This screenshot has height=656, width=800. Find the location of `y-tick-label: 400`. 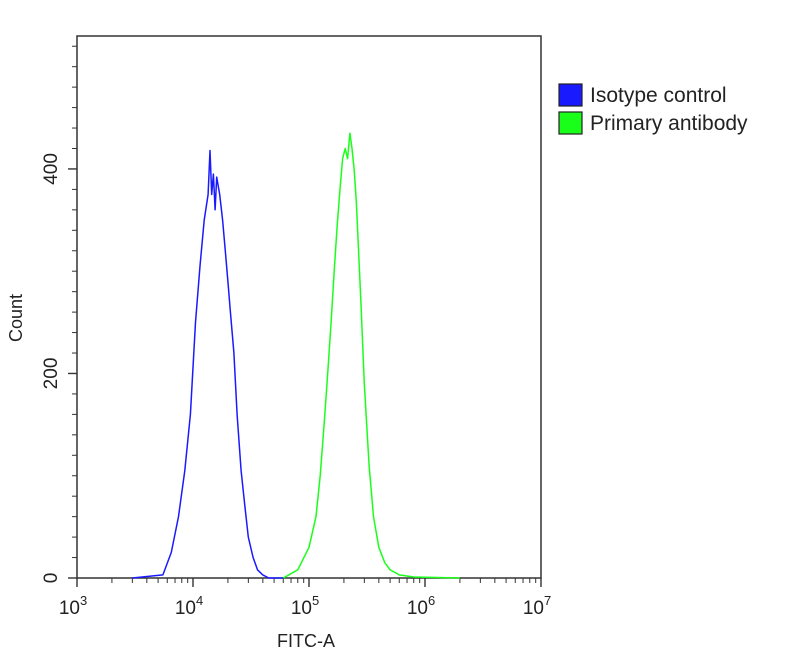

y-tick-label: 400 is located at coordinates (51, 169).